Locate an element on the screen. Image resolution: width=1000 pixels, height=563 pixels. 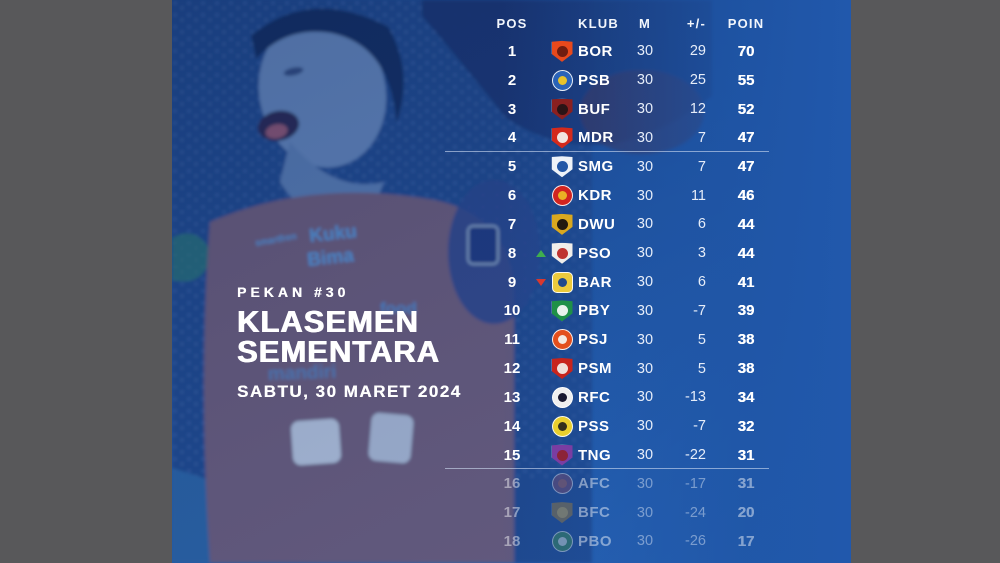
club-code-cell: PBY is located at coordinates (594, 311).